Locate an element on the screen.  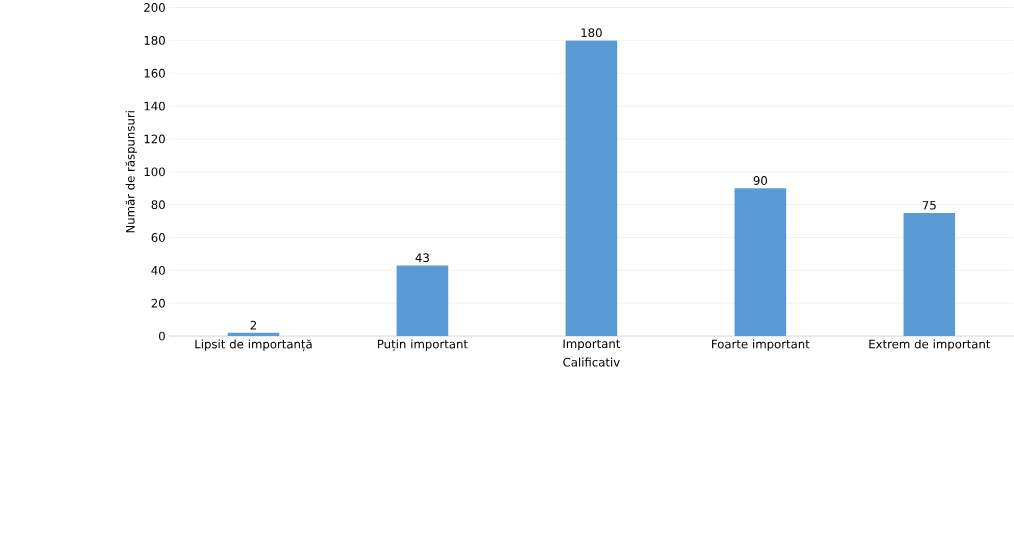
y-tick-label: 180 is located at coordinates (154, 40).